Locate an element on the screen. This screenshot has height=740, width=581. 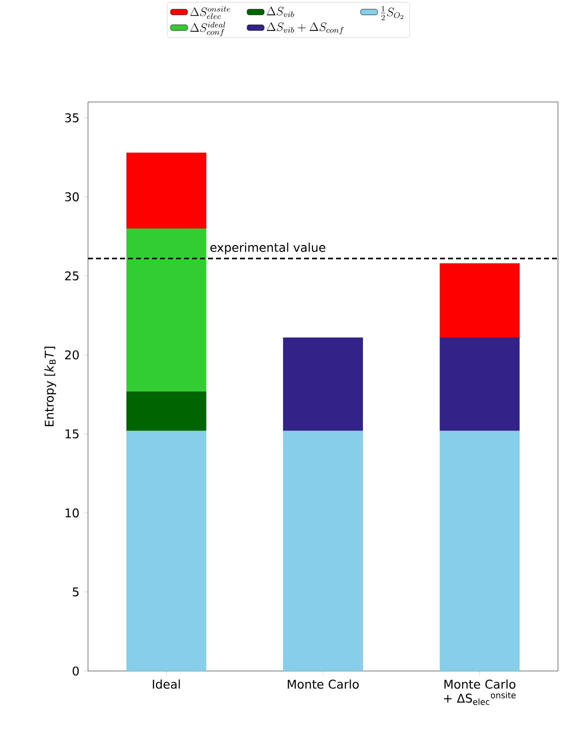
x-tick-label: Monte Carlo is located at coordinates (323, 684).